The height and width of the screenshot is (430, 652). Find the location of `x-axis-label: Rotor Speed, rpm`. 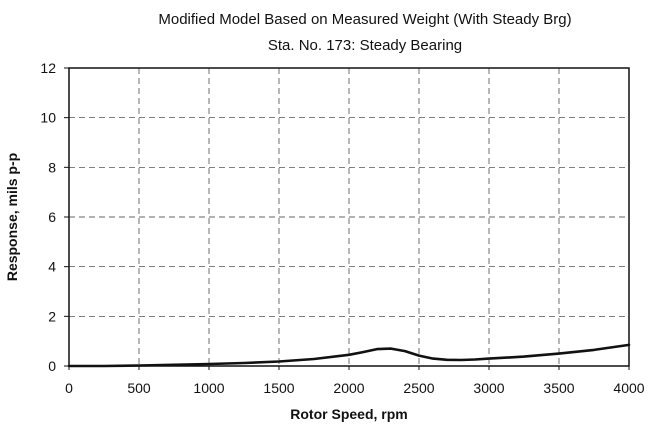

x-axis-label: Rotor Speed, rpm is located at coordinates (348, 414).